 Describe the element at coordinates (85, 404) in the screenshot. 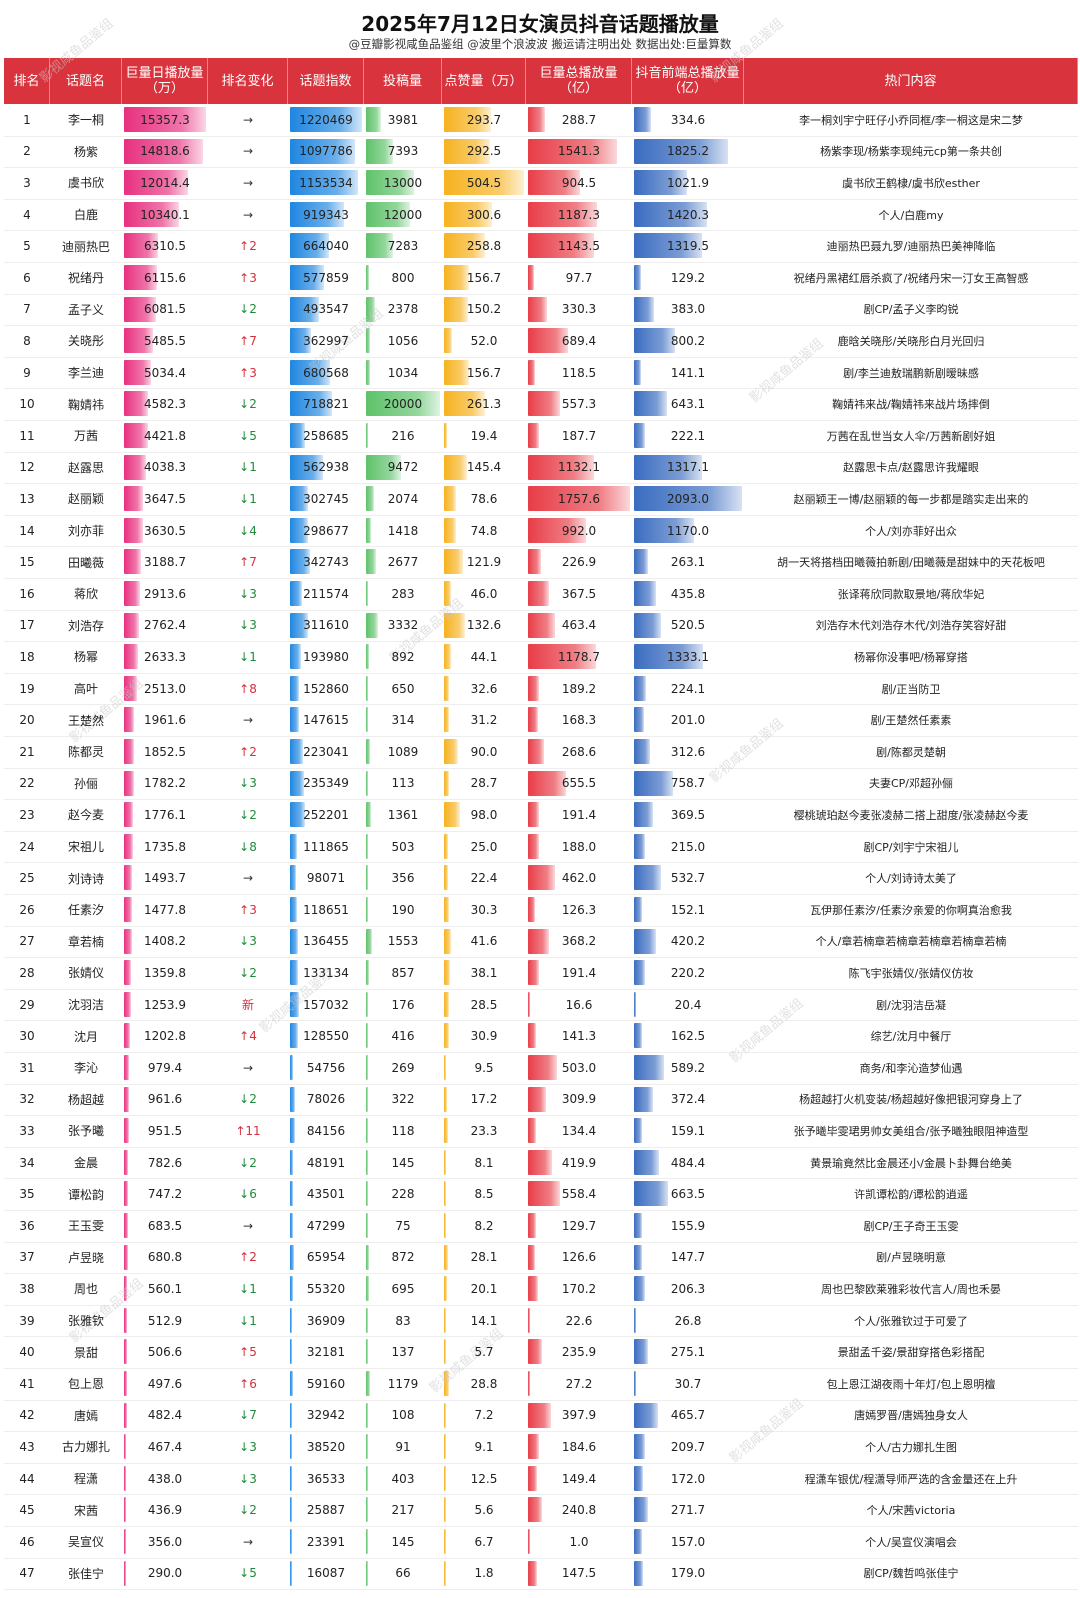

I see `value-name: 鞠婧祎` at that location.